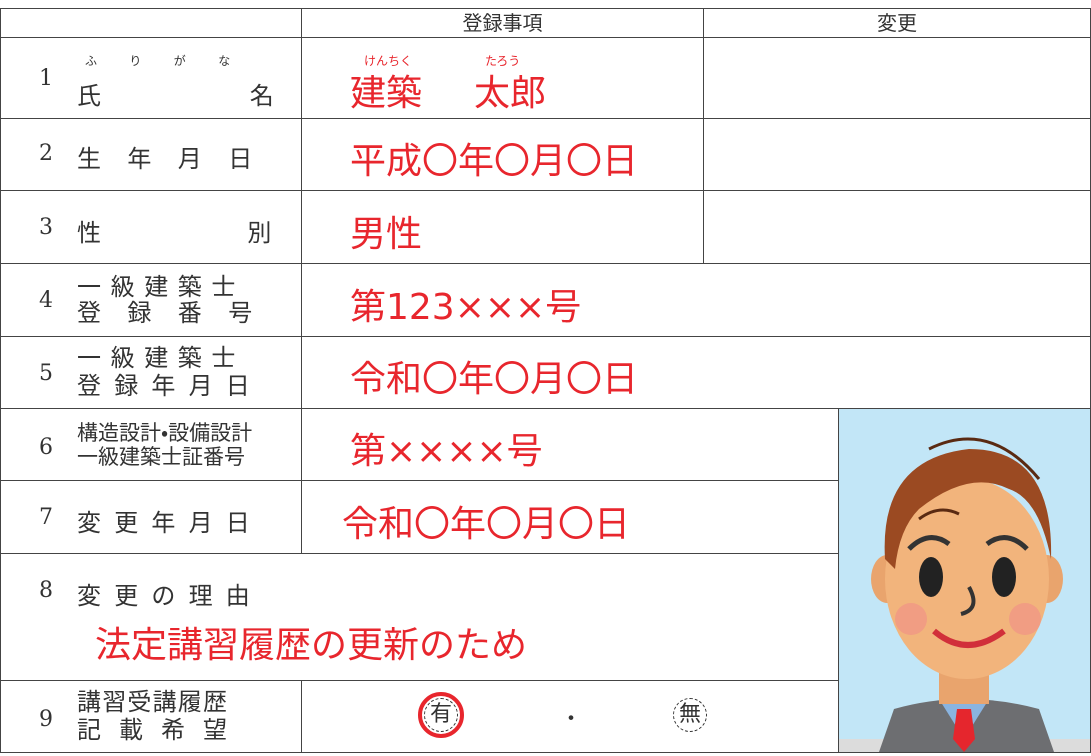 This screenshot has height=756, width=1091. I want to click on photo, so click(964, 580).